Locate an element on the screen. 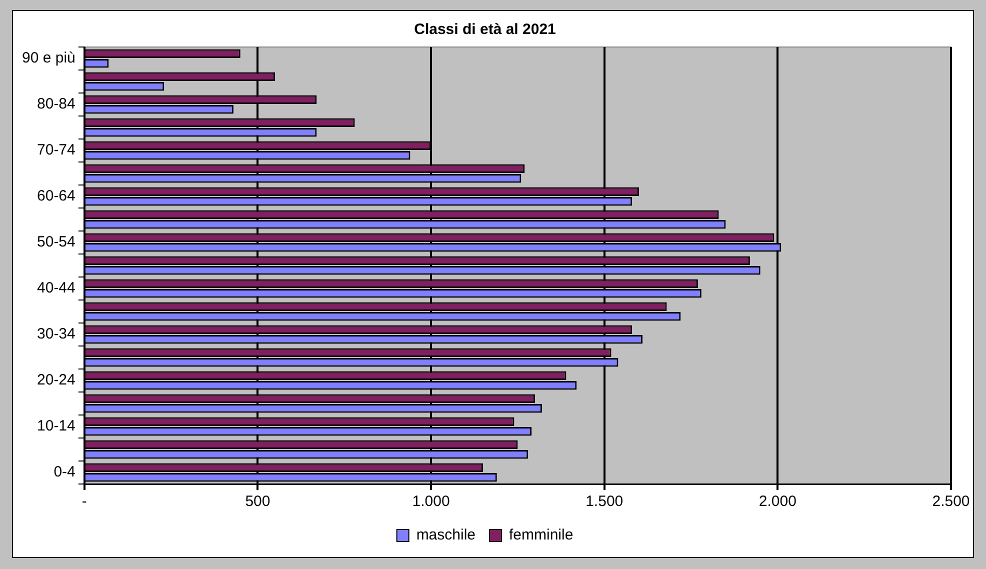  x-tick-label: 1.500 is located at coordinates (605, 501).